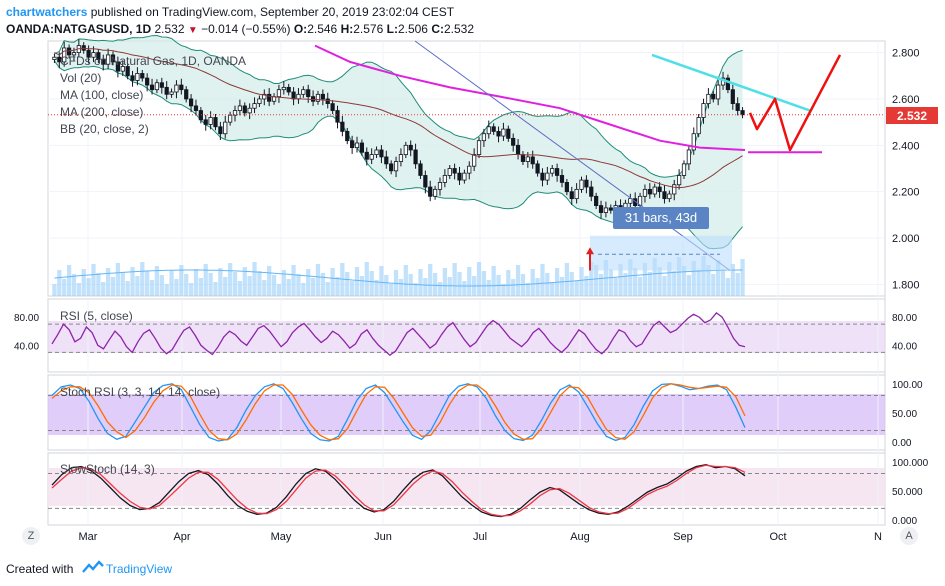 The width and height of the screenshot is (945, 586). What do you see at coordinates (412, 29) in the screenshot?
I see `low-value: 2.506` at bounding box center [412, 29].